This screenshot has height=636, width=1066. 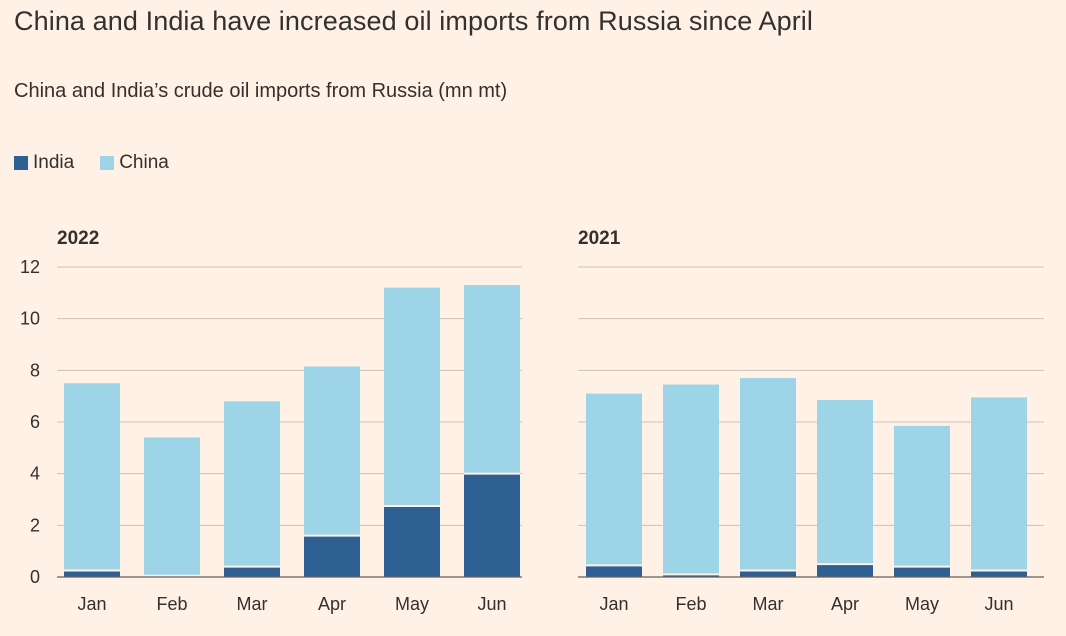 I want to click on bar-china-2021-jan, so click(x=614, y=479).